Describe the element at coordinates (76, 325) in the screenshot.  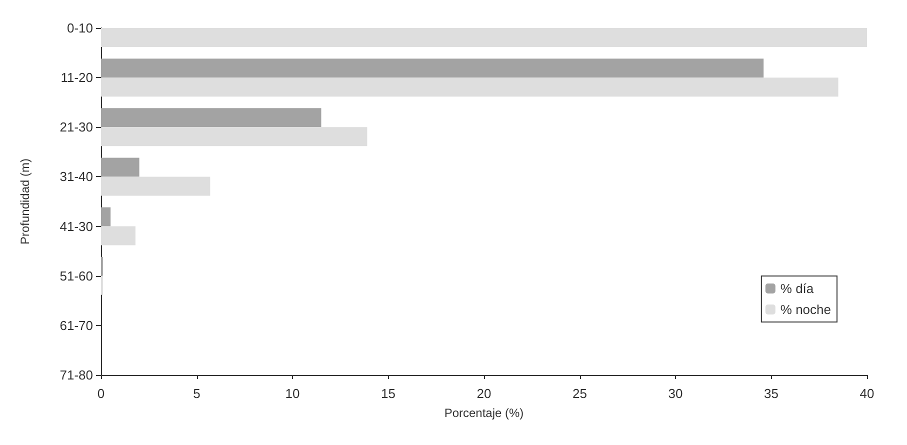
I see `y-tick-label: 61-70` at that location.